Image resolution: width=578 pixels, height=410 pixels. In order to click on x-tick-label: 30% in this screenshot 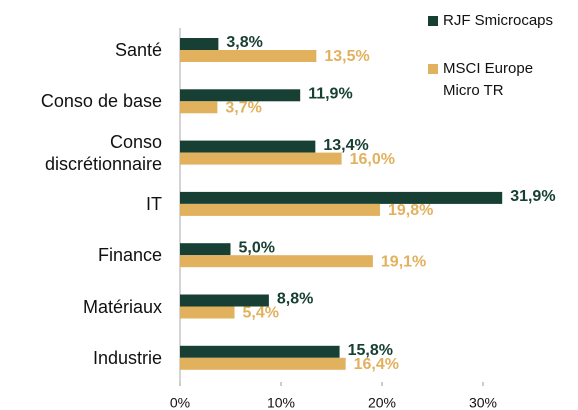, I will do `click(483, 402)`.